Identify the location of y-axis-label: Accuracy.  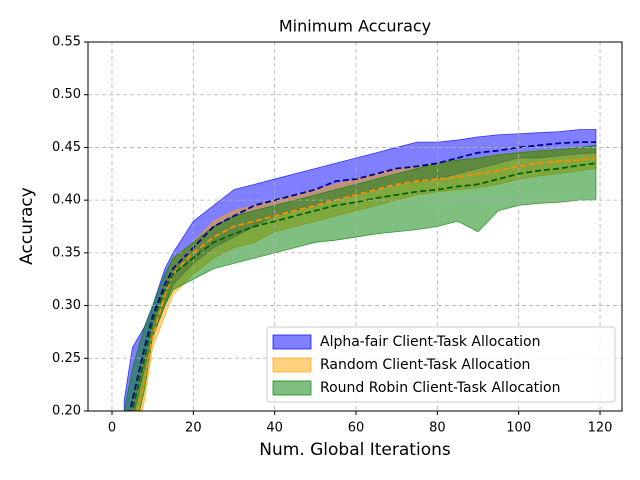
(27, 226).